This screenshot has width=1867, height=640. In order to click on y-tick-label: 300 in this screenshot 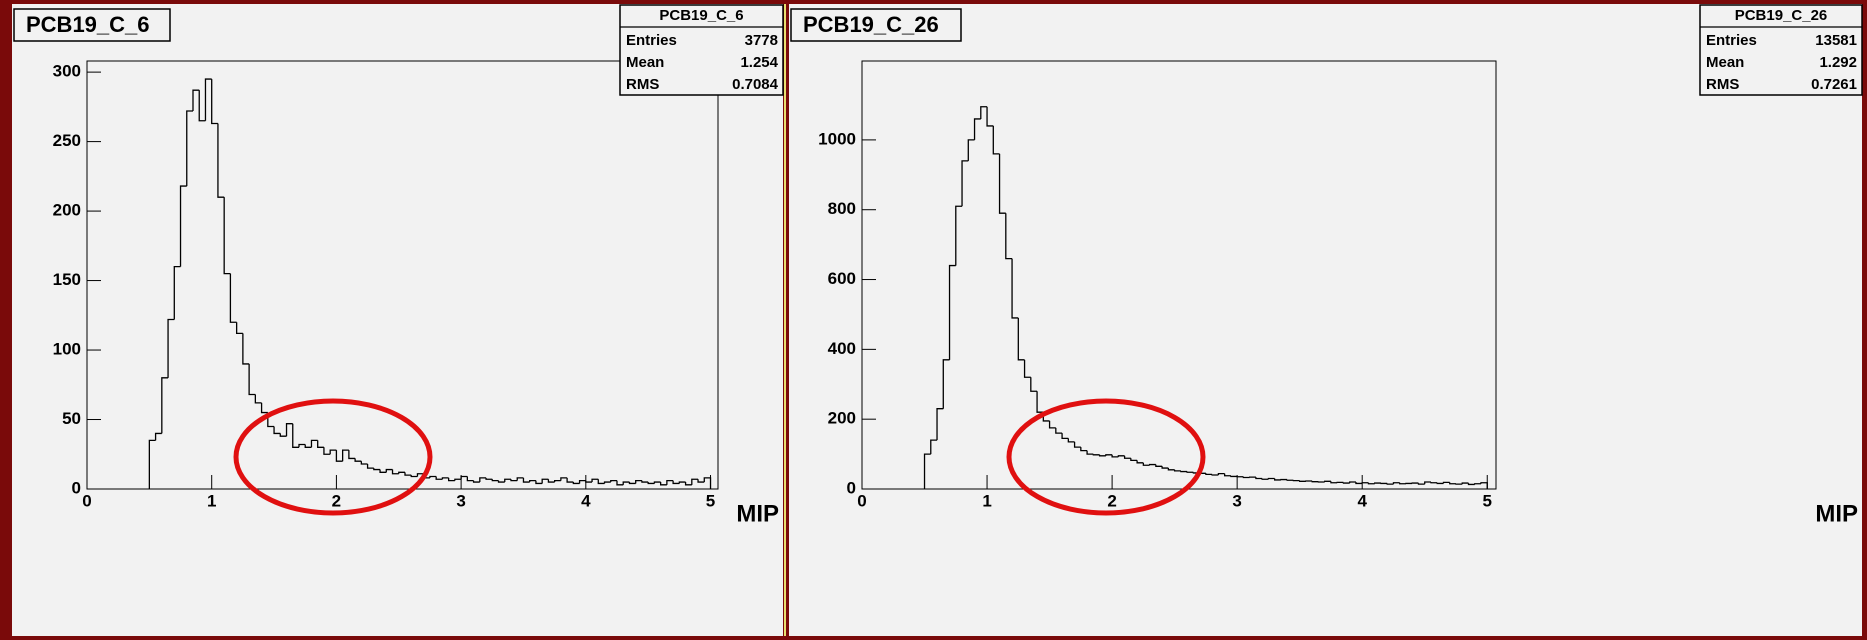, I will do `click(67, 71)`.